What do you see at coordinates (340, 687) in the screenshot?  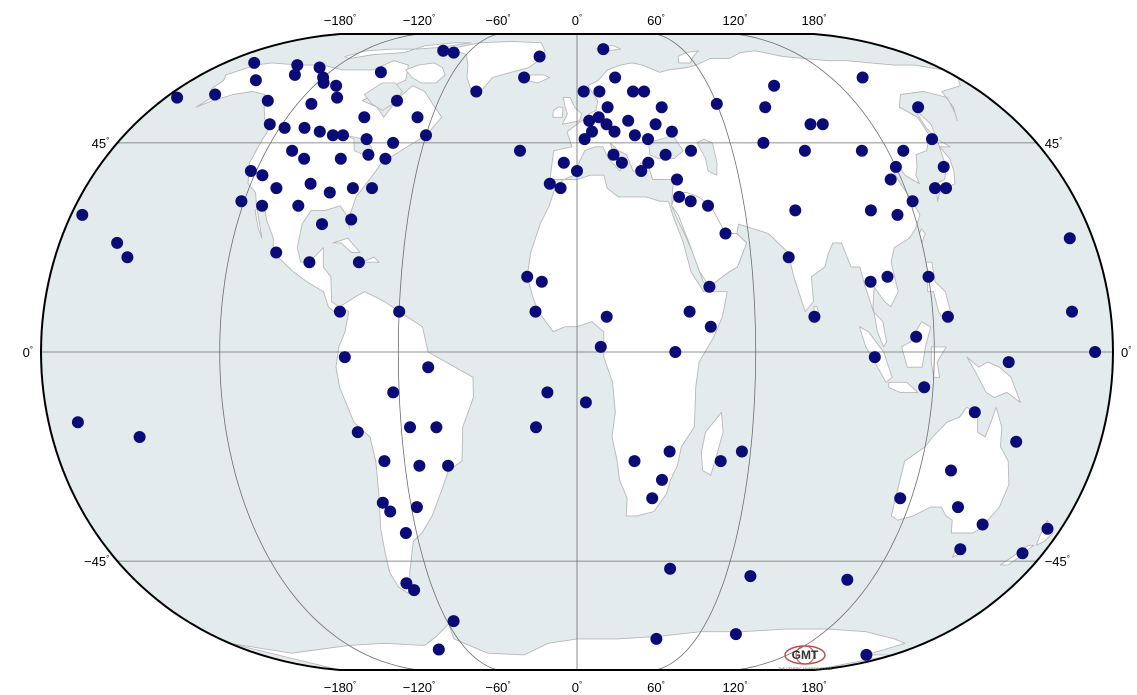 I see `bottom-longitude-label: −180°` at bounding box center [340, 687].